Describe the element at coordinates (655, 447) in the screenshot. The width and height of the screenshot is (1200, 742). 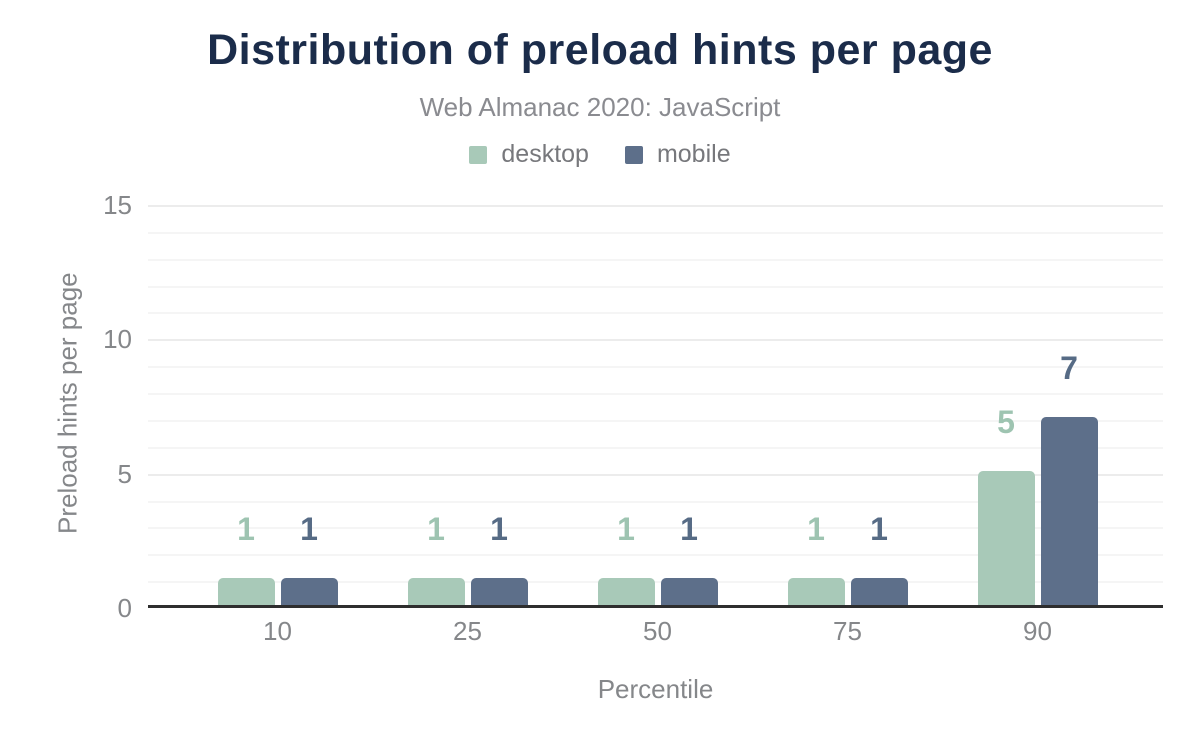
I see `gridline-y6` at that location.